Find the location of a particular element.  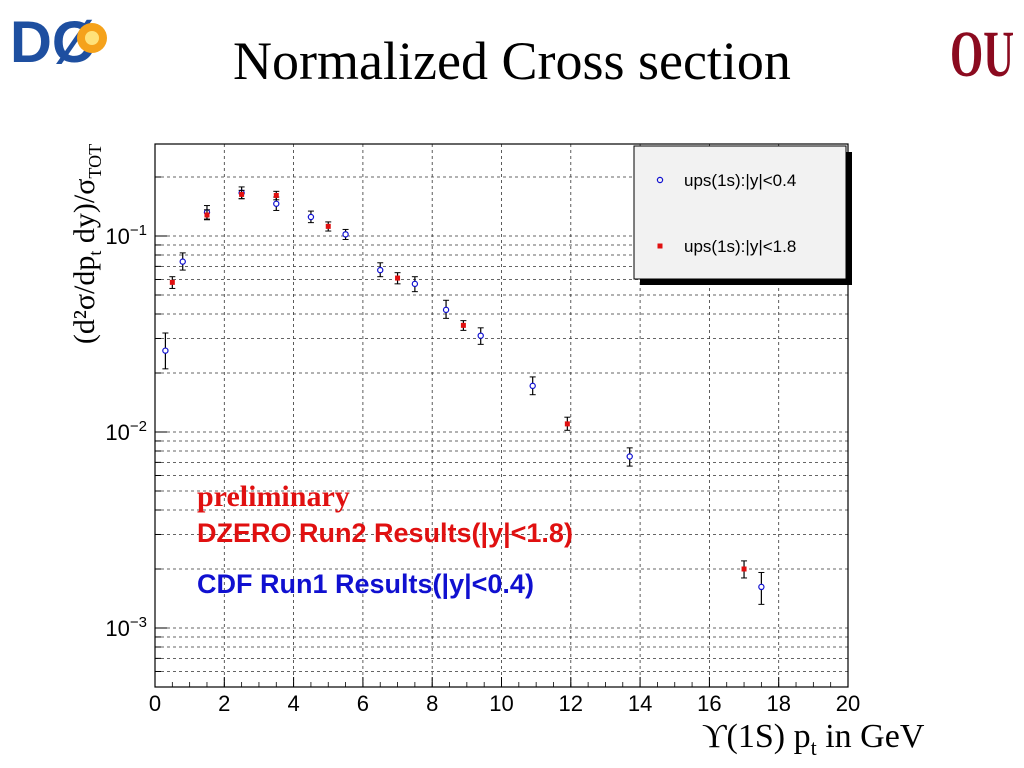

legend-label-ups18: ups(1s):|y|<1.8 is located at coordinates (740, 246).